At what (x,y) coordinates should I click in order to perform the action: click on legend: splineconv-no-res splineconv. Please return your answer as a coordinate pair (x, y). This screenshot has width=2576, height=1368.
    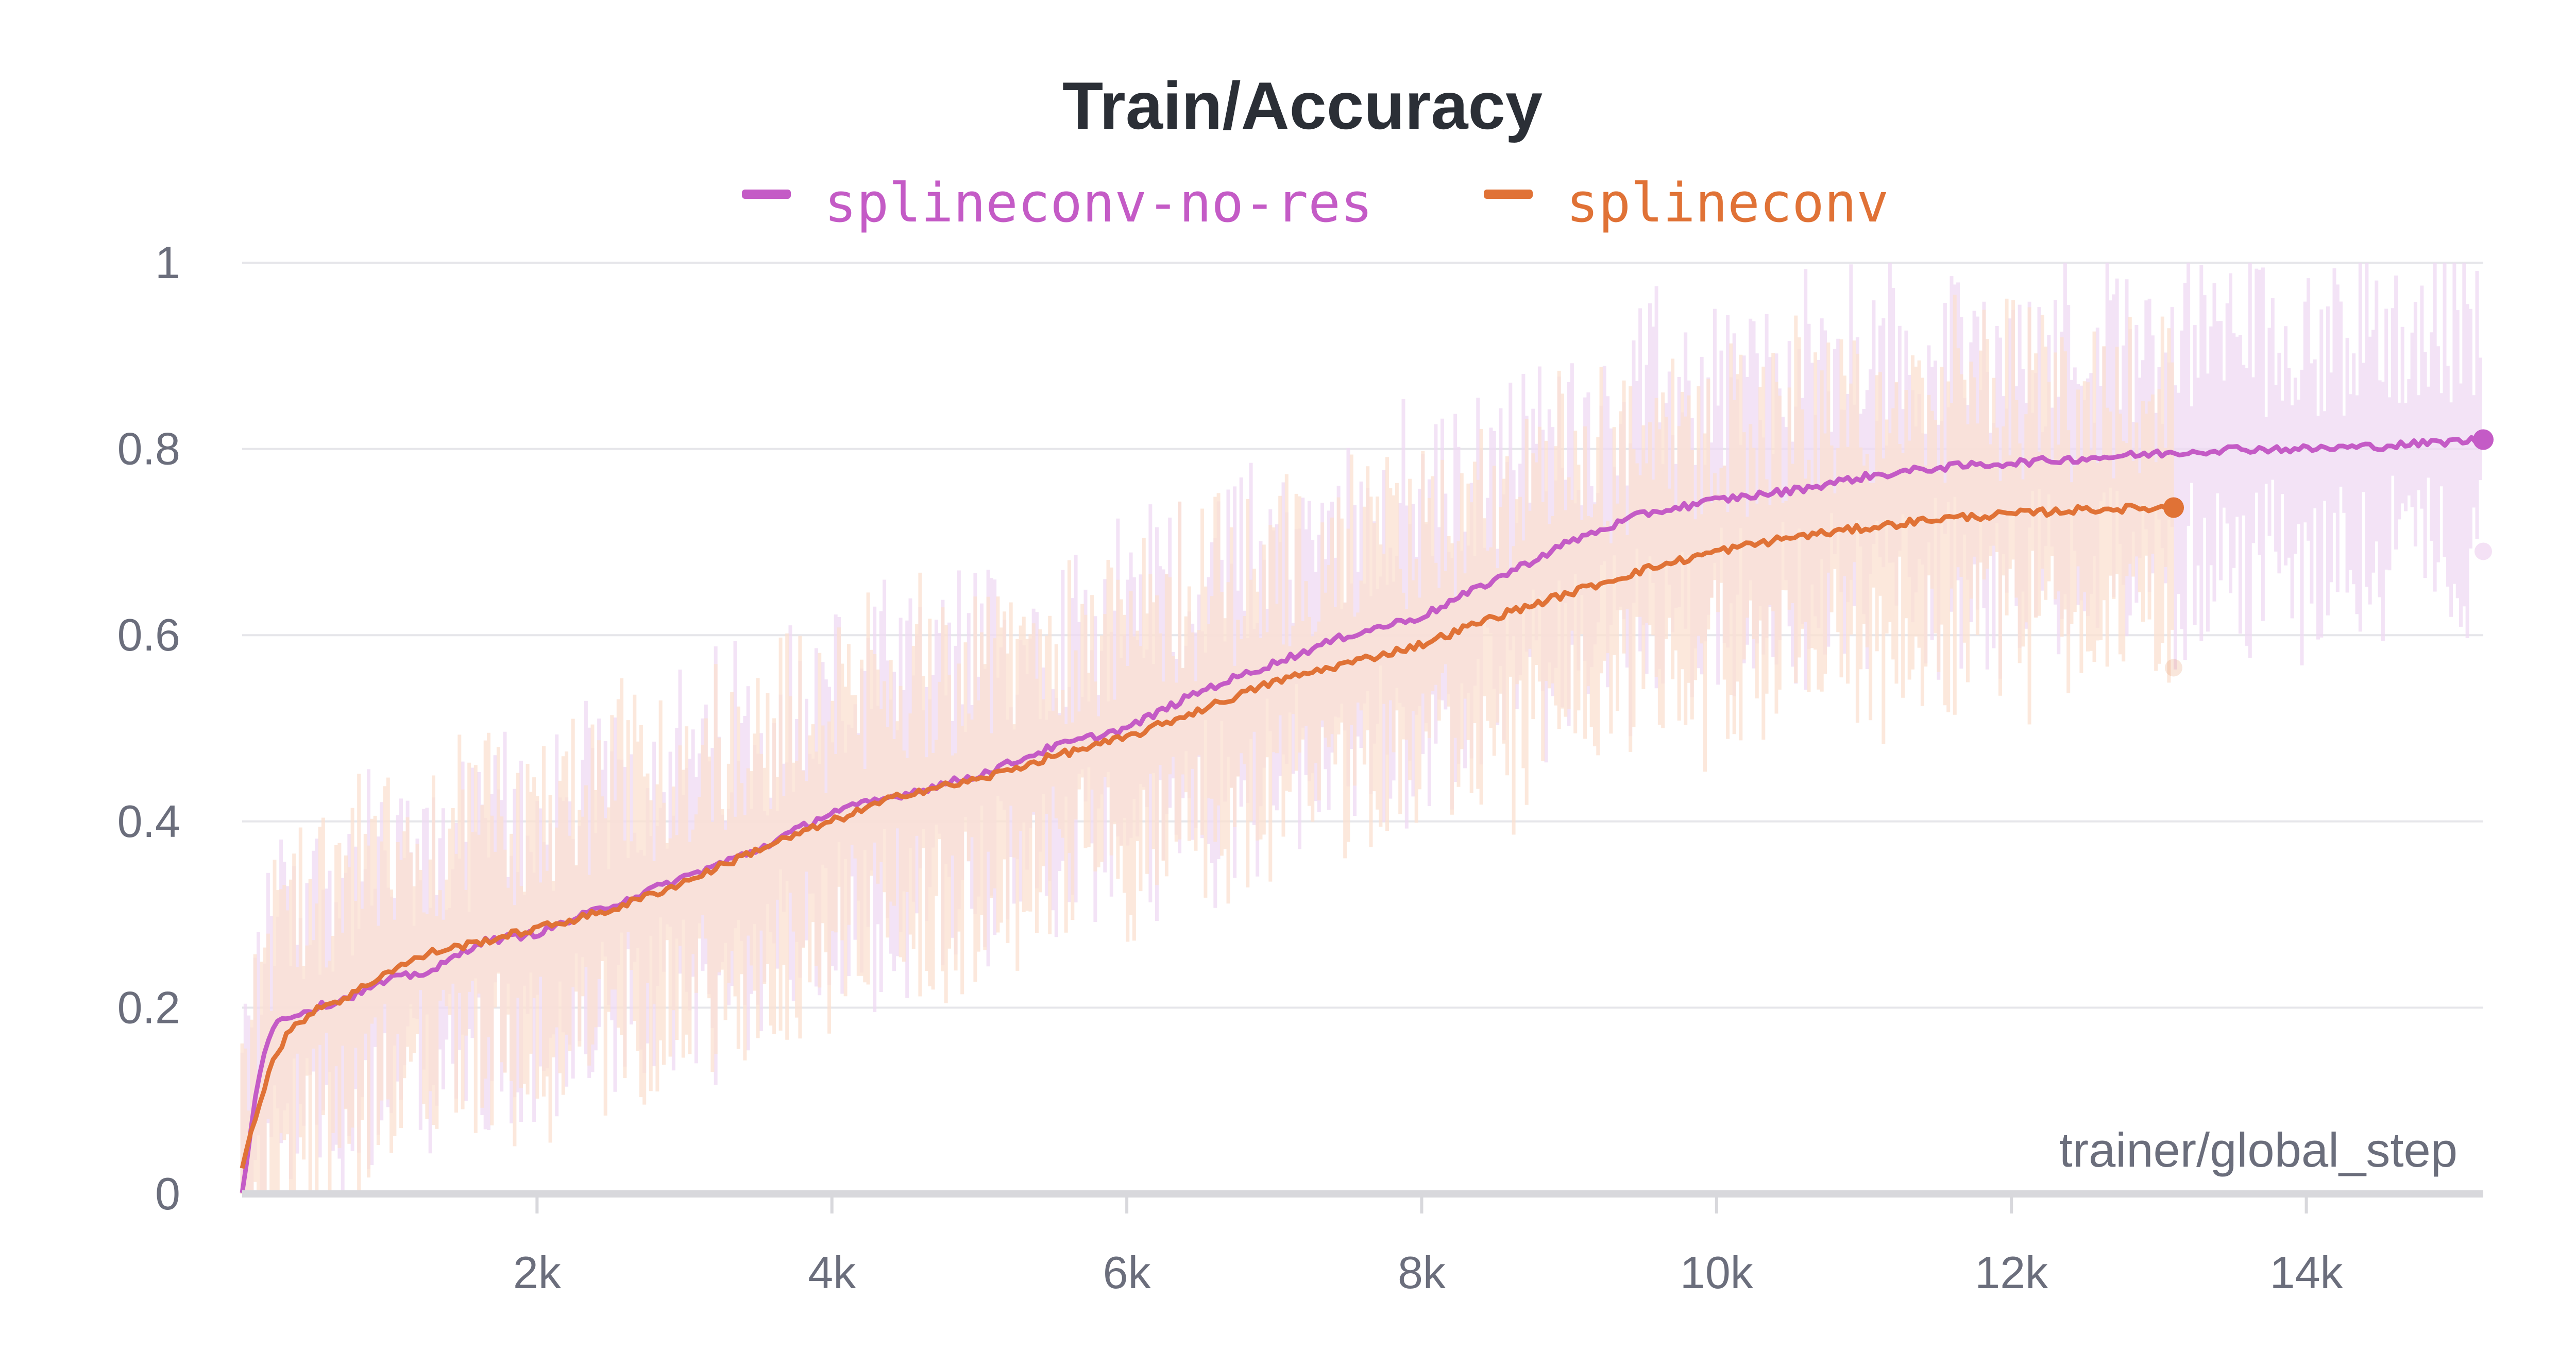
    Looking at the image, I should click on (1315, 203).